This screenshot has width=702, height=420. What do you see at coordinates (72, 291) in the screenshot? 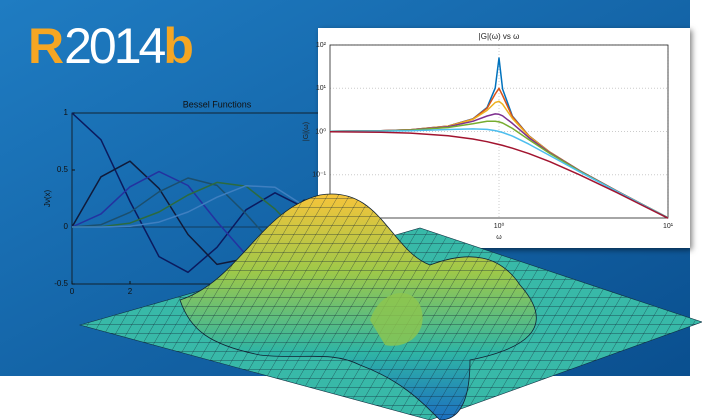
I see `x-tick-label: 0` at bounding box center [72, 291].